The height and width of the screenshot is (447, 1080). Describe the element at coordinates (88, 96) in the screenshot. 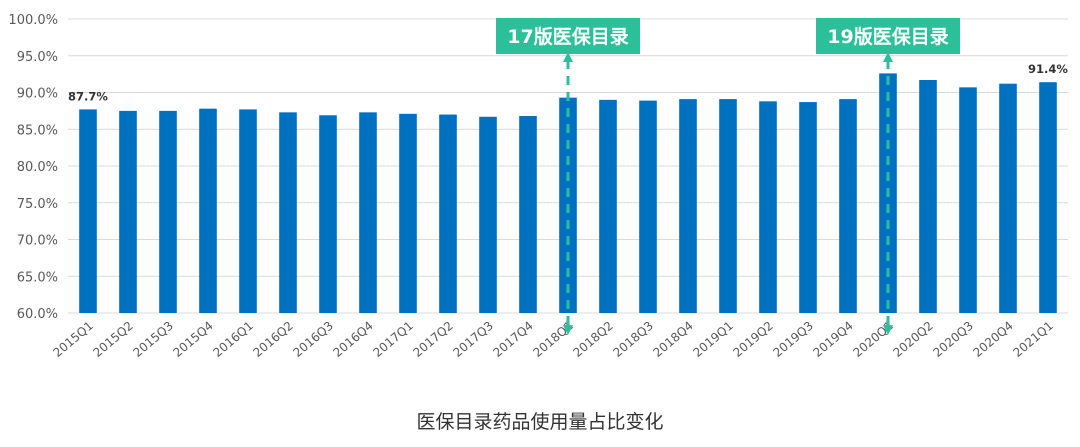

I see `data-label: 87.7%` at that location.